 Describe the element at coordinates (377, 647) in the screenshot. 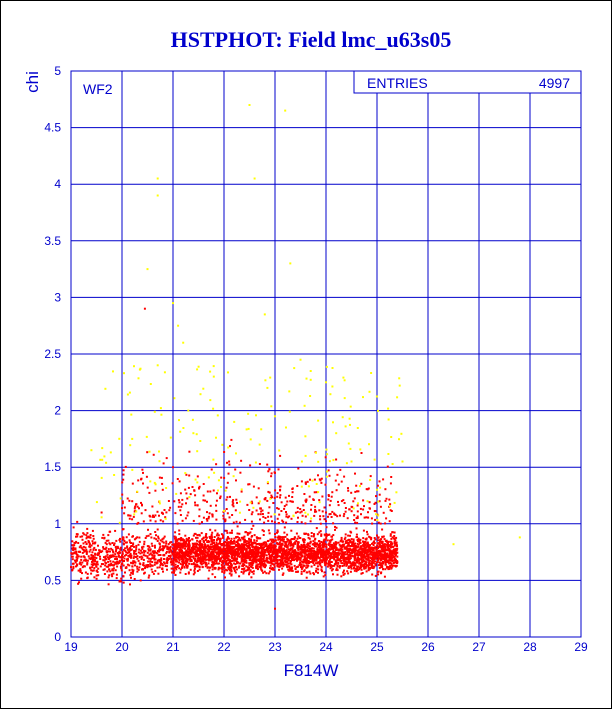

I see `x-tick-label: 25` at that location.